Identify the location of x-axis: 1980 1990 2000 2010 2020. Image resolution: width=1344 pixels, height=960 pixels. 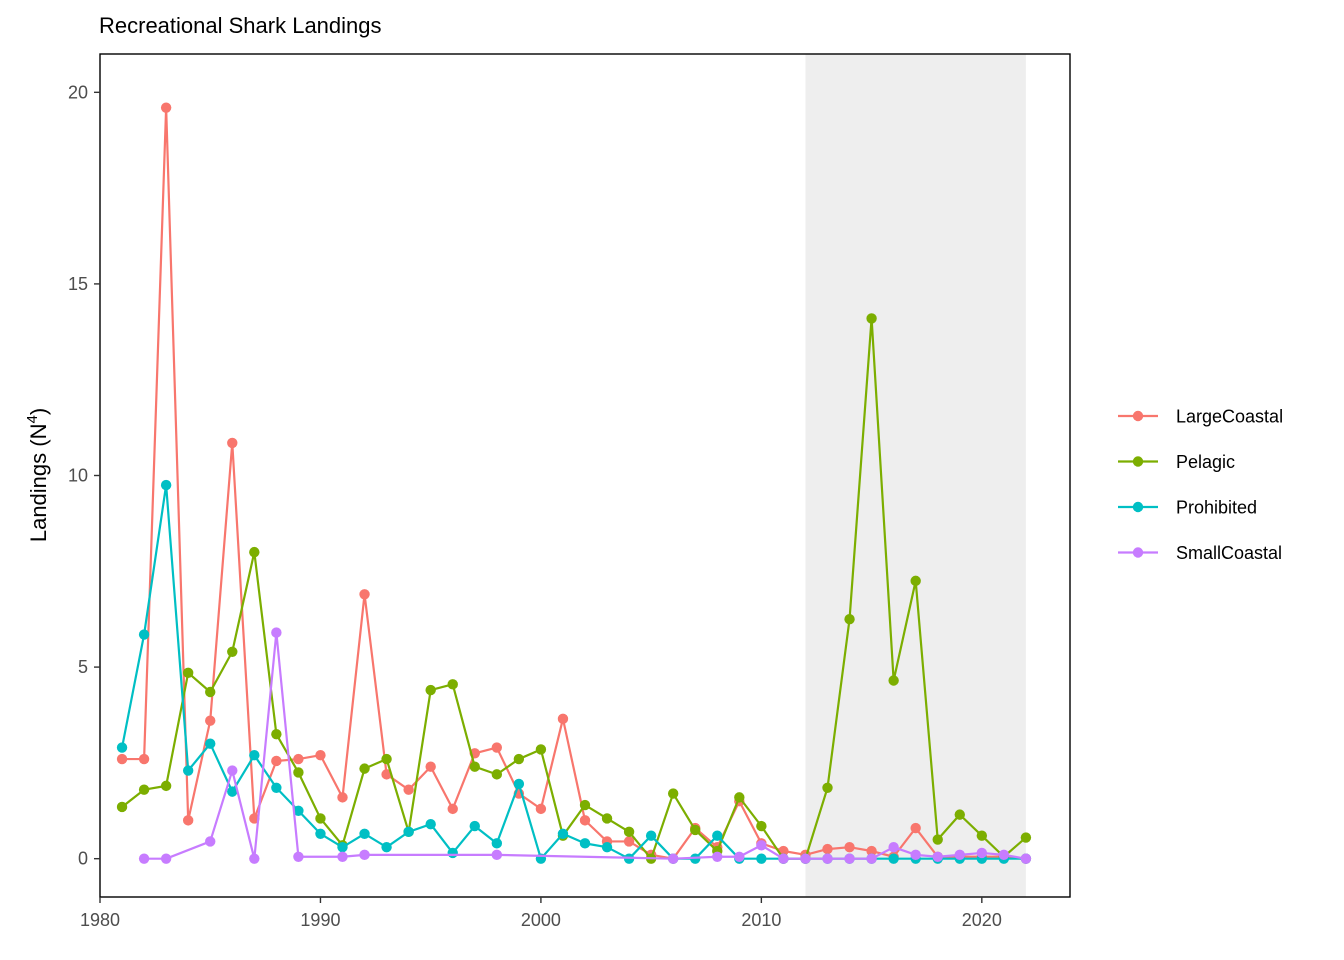
(541, 913).